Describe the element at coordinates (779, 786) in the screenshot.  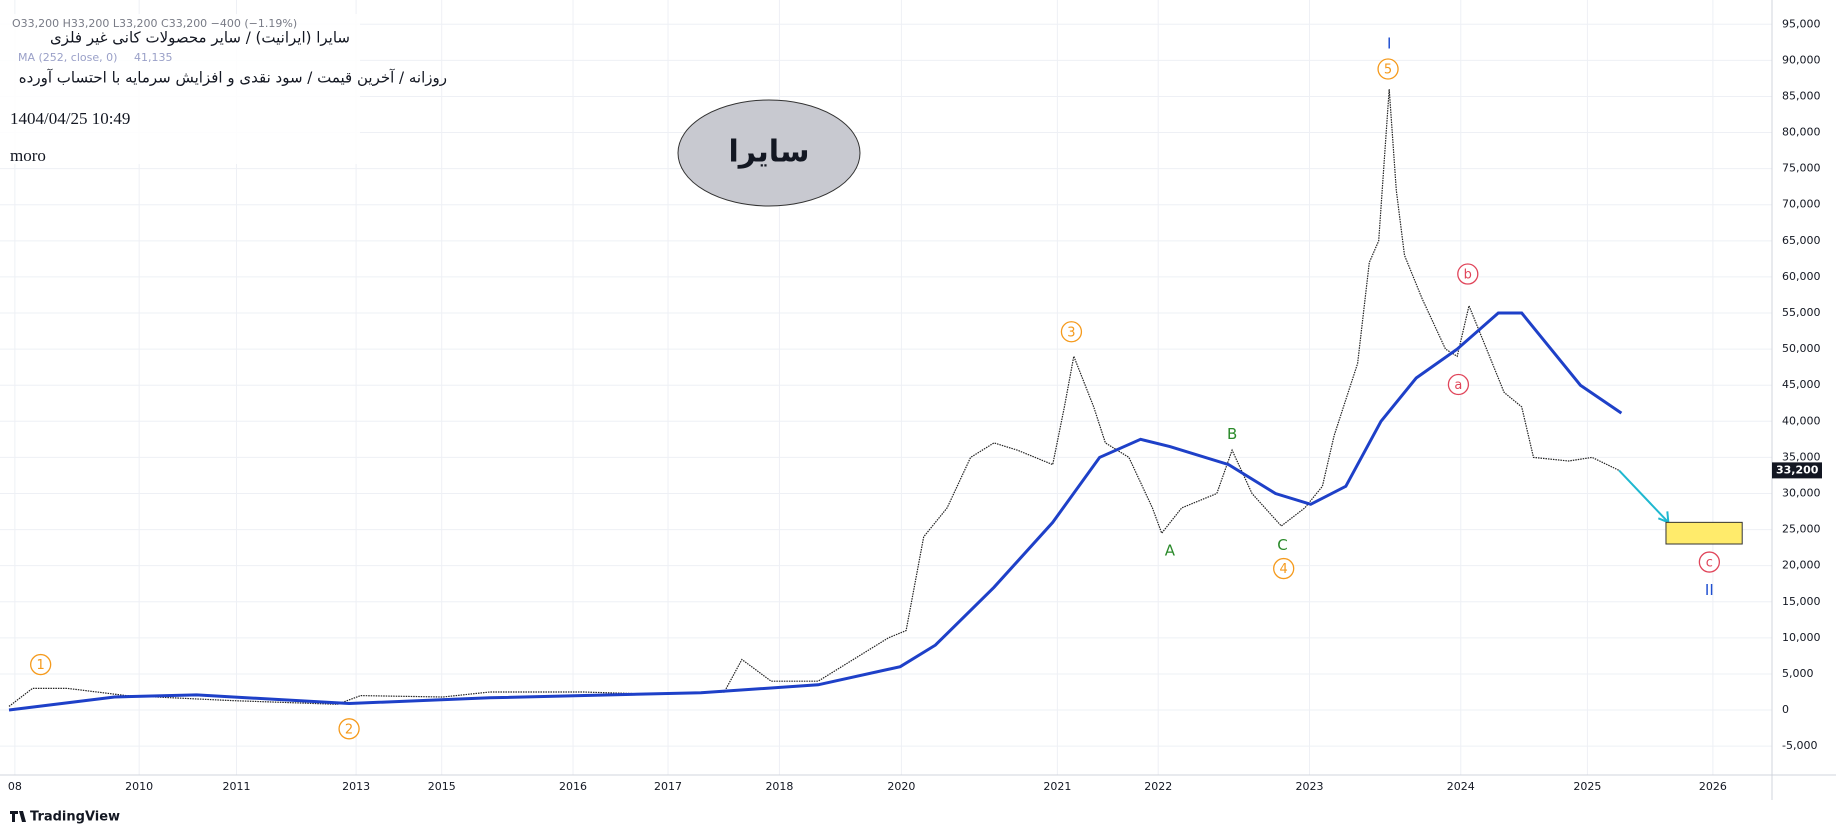
I see `x-tick-label: 2018` at that location.